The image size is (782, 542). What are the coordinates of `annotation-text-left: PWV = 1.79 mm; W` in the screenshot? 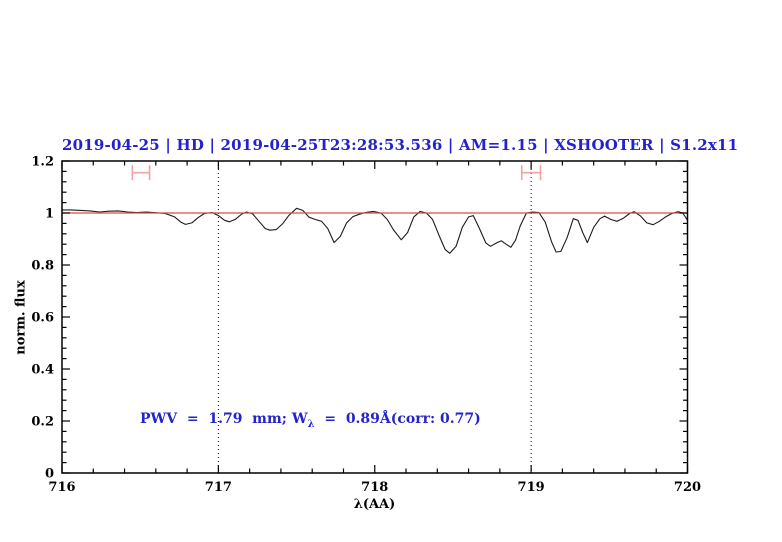 It's located at (224, 419).